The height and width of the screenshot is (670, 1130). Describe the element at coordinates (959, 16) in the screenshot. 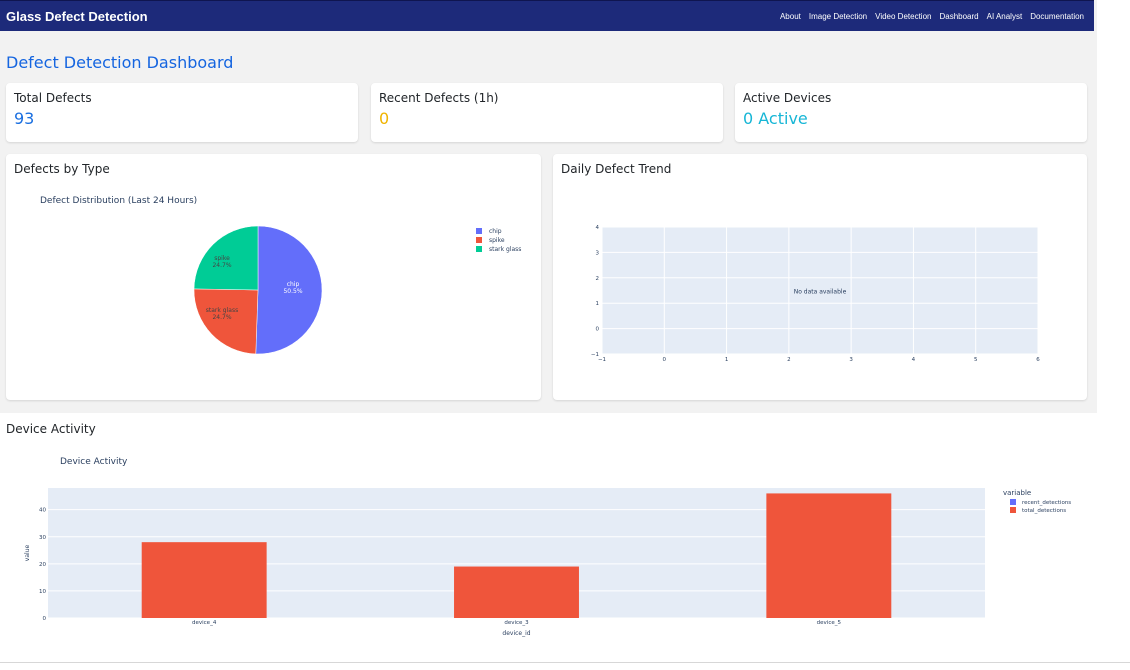

I see `nav-dashboard: Dashboard` at that location.